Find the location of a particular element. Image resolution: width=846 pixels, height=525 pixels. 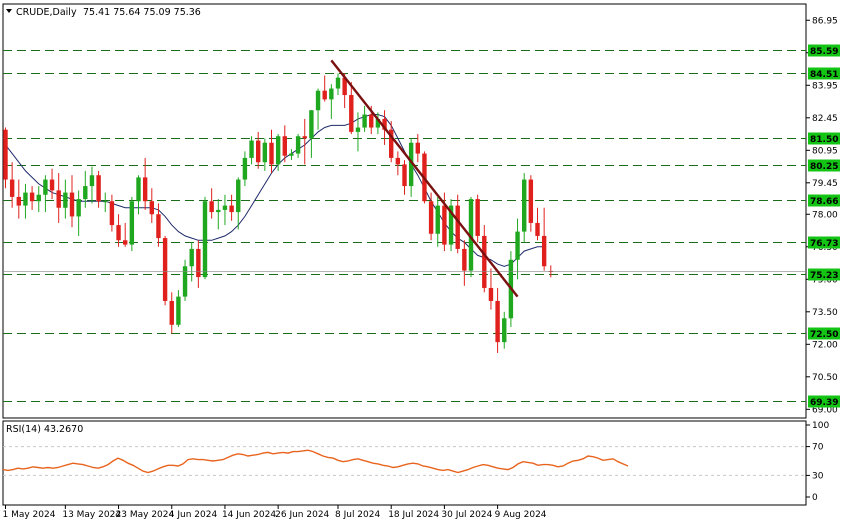

price-tick-label: 82.45 is located at coordinates (825, 119).